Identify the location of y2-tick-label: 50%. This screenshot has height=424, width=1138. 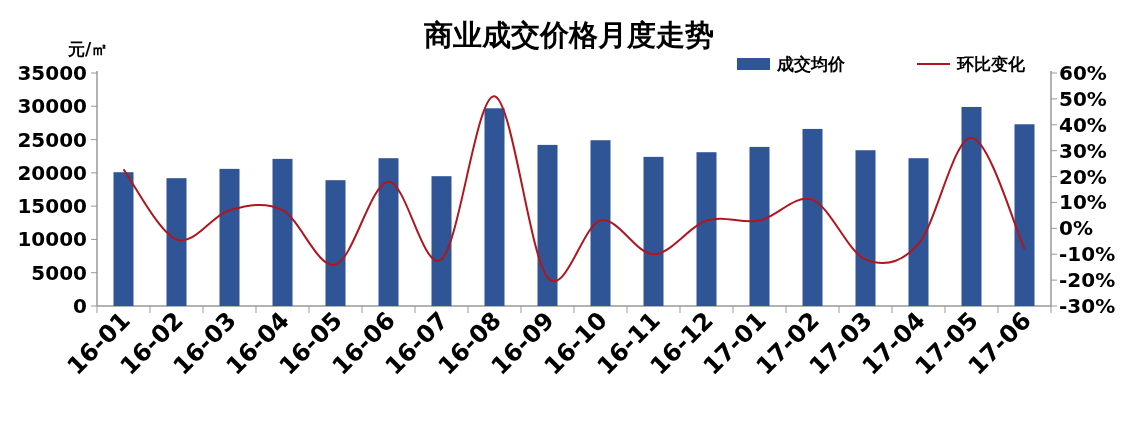
(1083, 98).